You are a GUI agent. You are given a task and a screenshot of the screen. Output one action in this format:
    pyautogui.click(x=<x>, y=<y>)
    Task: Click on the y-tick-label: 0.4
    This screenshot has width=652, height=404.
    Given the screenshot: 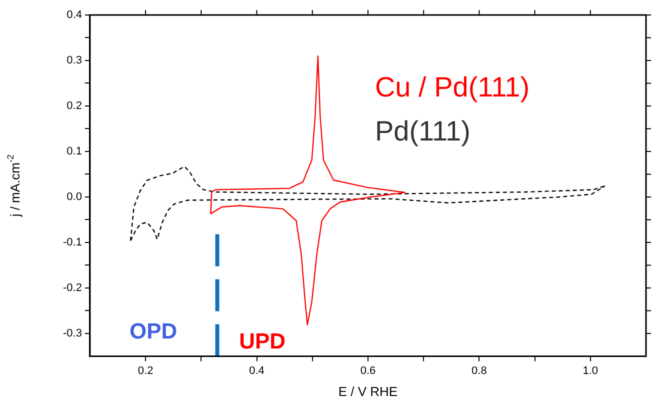 What is the action you would take?
    pyautogui.click(x=74, y=15)
    